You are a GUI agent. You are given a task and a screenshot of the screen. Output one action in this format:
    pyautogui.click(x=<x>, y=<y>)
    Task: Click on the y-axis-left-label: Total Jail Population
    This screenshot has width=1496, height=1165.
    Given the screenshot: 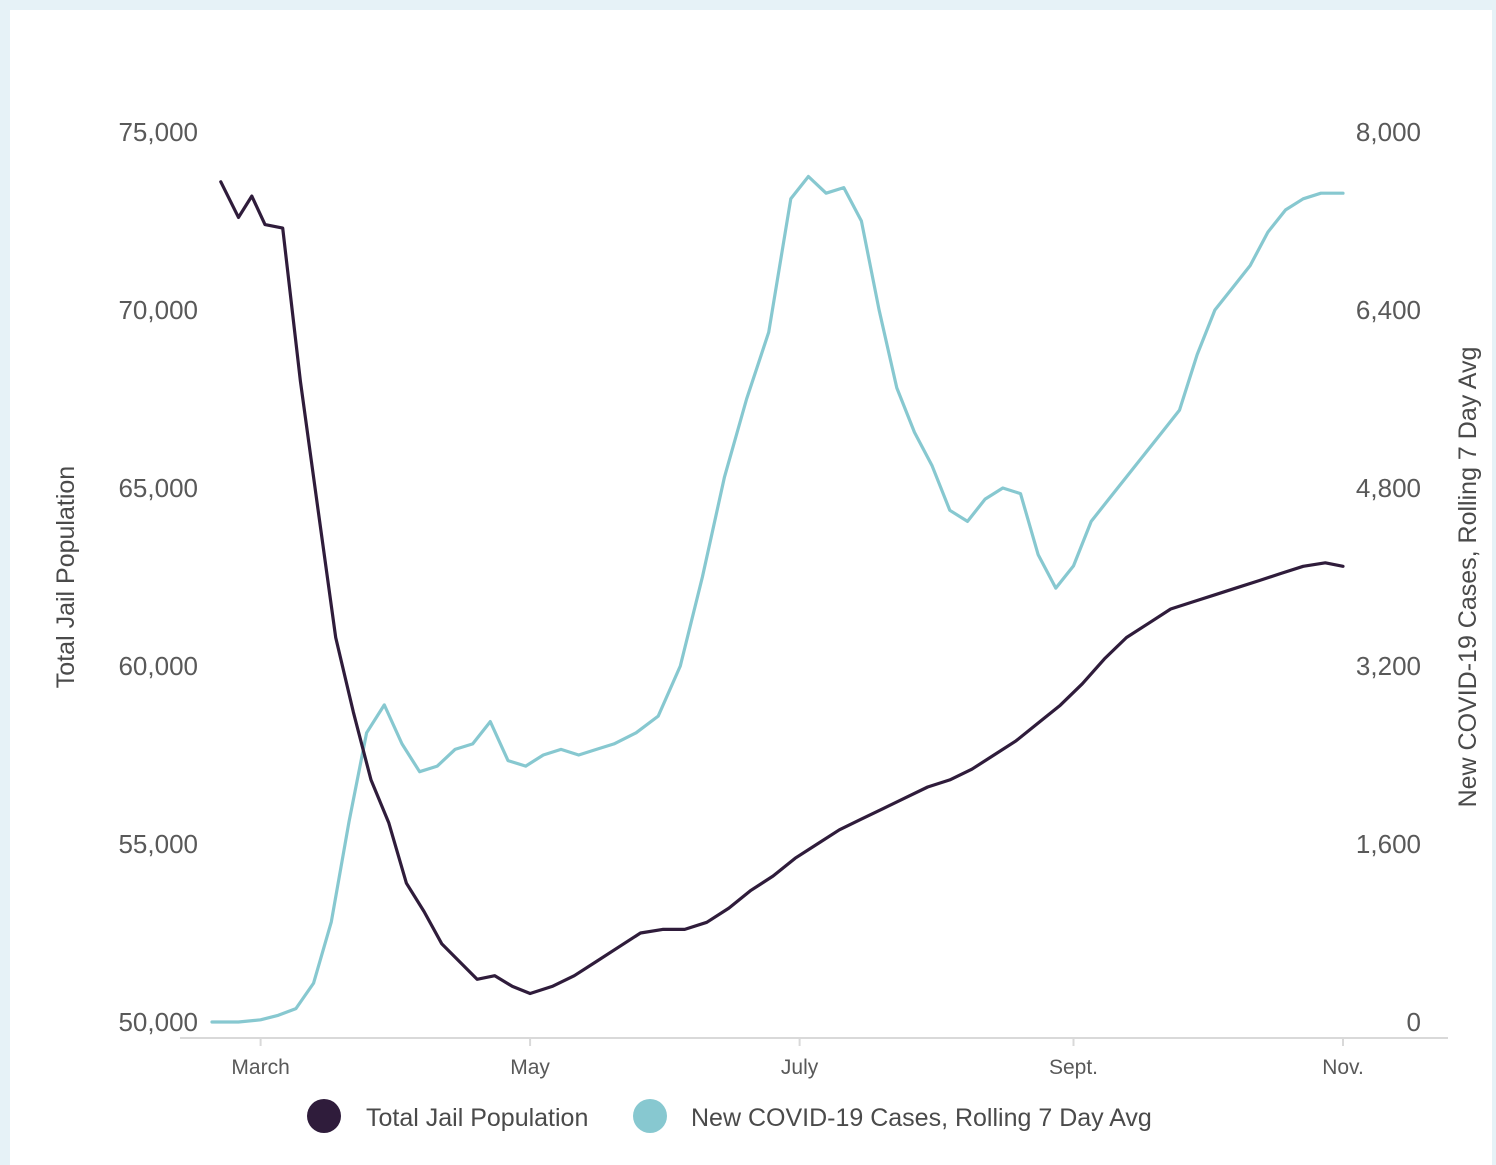 What is the action you would take?
    pyautogui.click(x=66, y=577)
    